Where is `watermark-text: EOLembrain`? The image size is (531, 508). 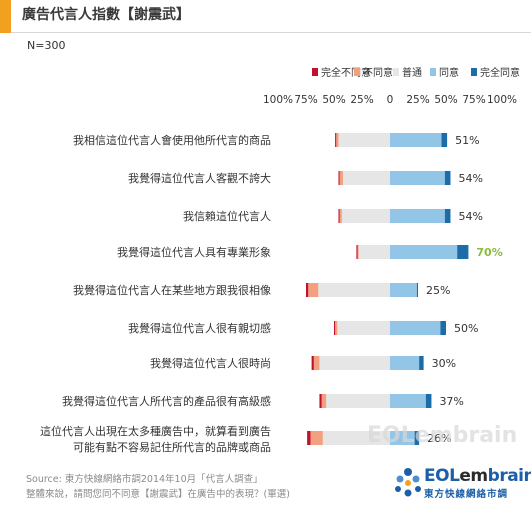
watermark-text: EOLembrain is located at coordinates (442, 435).